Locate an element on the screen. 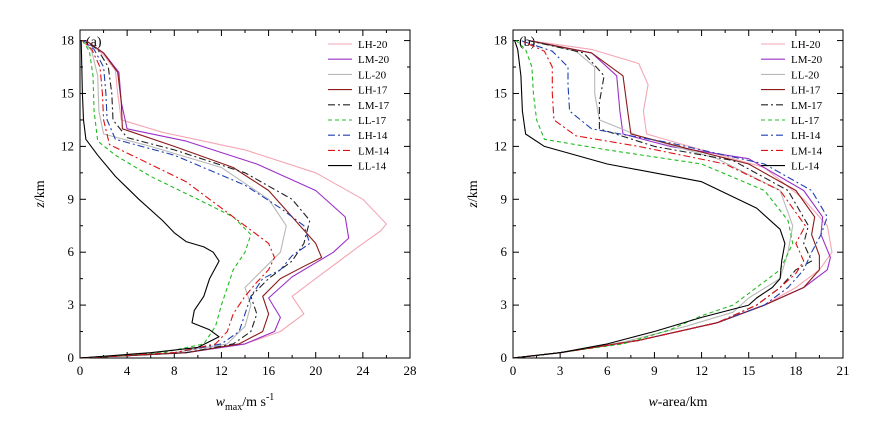 The image size is (870, 428). panel-a-xlabel-unit: /m s is located at coordinates (254, 402).